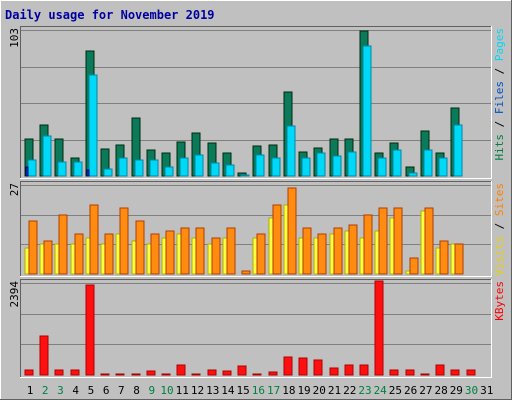  What do you see at coordinates (410, 390) in the screenshot?
I see `x-tick-label: 26` at bounding box center [410, 390].